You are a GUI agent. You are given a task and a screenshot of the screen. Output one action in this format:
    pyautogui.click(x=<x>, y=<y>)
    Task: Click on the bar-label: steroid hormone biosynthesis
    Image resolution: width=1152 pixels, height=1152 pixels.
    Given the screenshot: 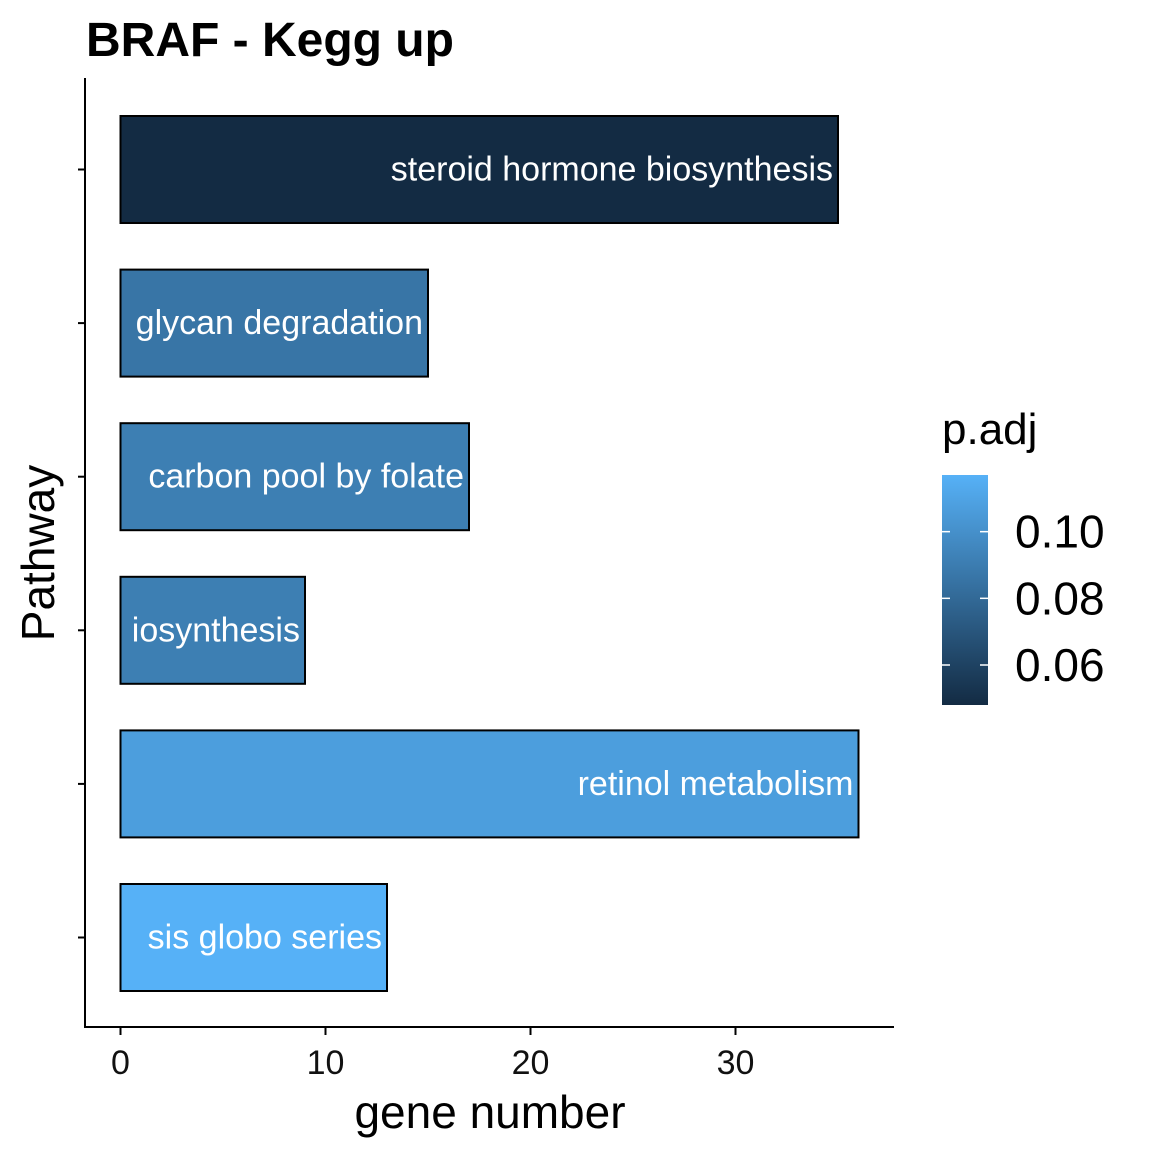 What is the action you would take?
    pyautogui.click(x=612, y=170)
    